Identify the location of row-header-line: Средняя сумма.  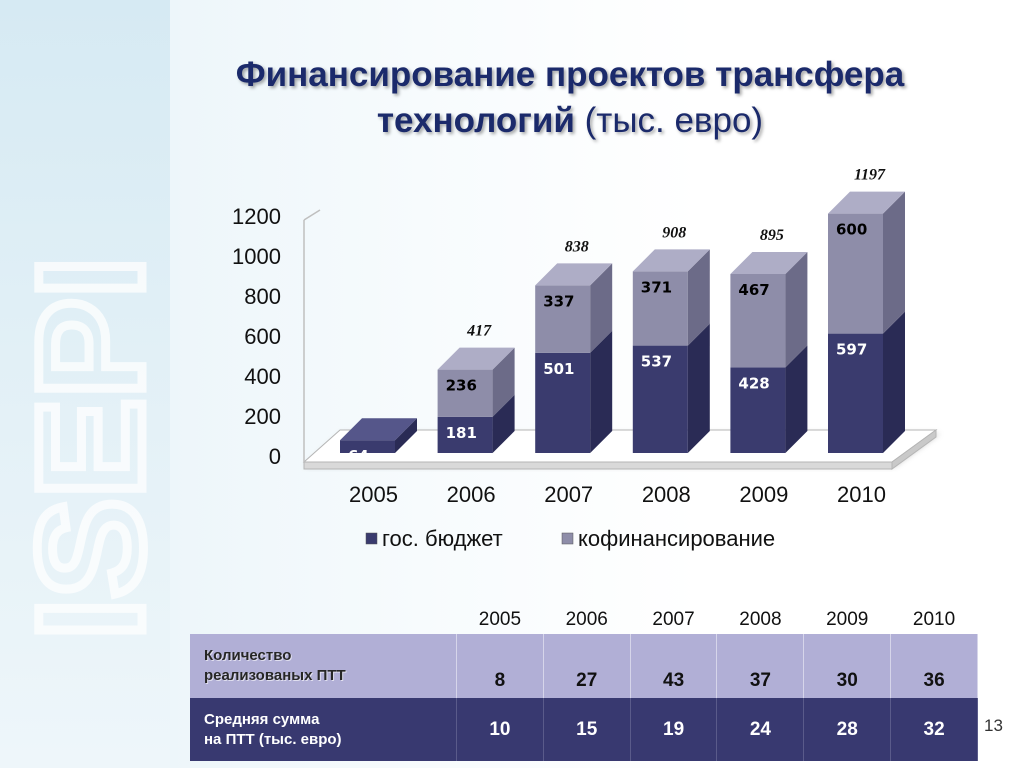
(262, 719).